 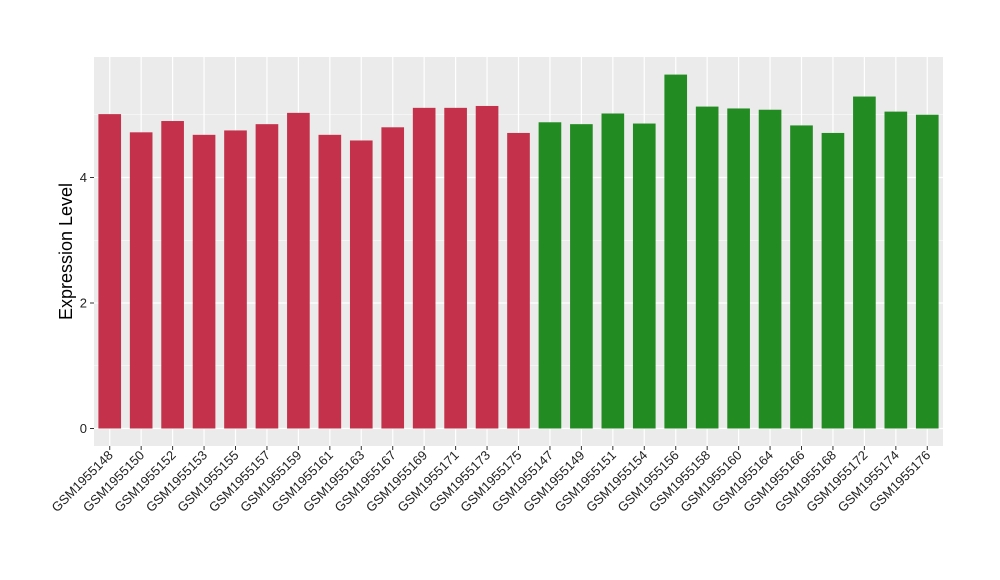 I want to click on y-axis-title: Expression Level, so click(x=66, y=251).